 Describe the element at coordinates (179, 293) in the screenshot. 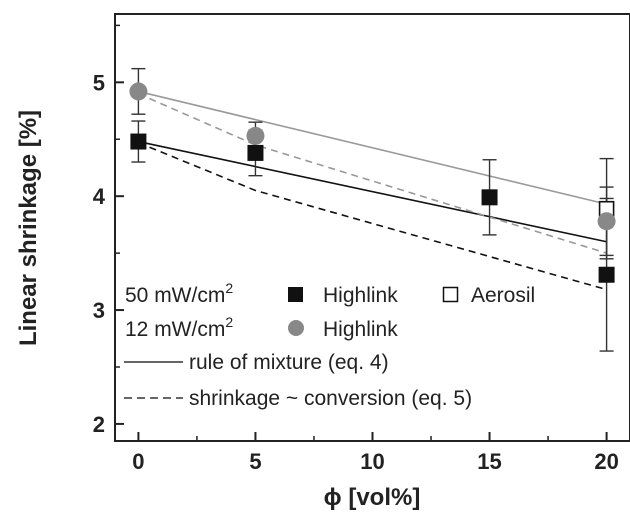

I see `legend-group-50: 50 mW/cm2` at that location.